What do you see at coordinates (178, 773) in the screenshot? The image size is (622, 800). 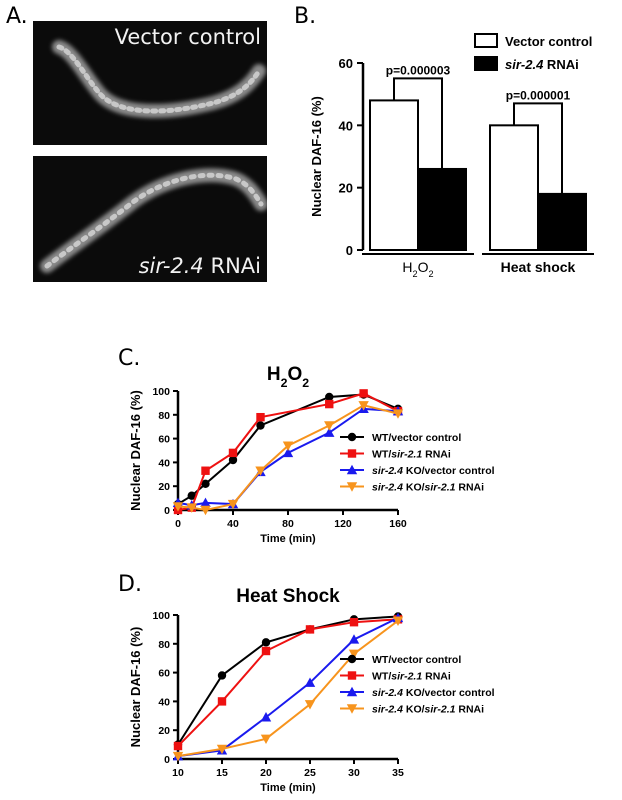 I see `x-tick-label: 10` at bounding box center [178, 773].